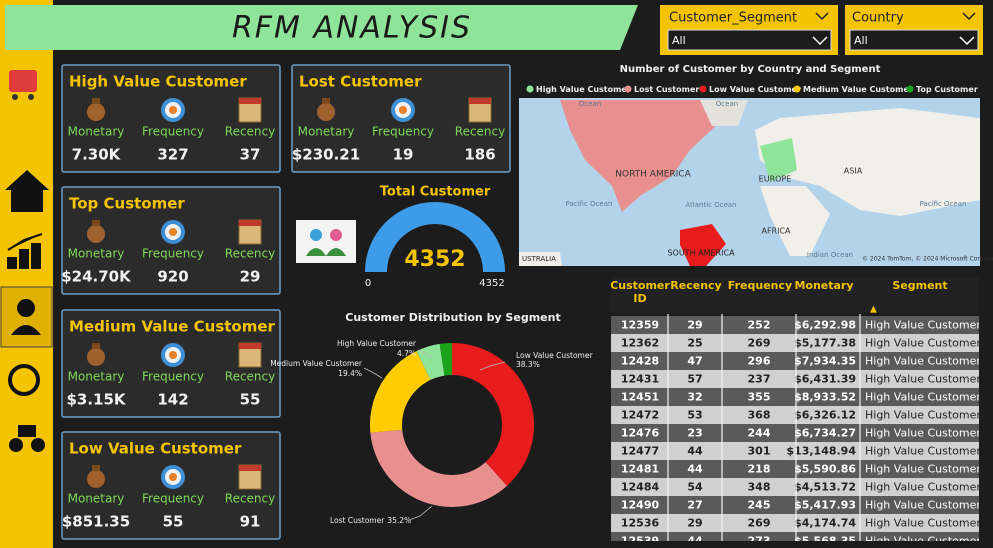 This screenshot has height=548, width=993. Describe the element at coordinates (97, 155) in the screenshot. I see `metric-value: 7.30K` at that location.